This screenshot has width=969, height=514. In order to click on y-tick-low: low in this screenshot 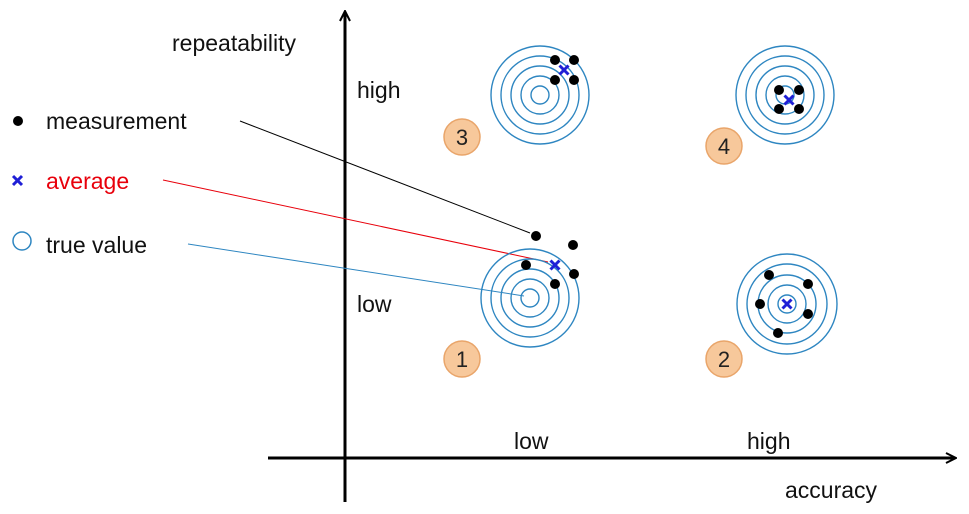, I will do `click(374, 304)`.